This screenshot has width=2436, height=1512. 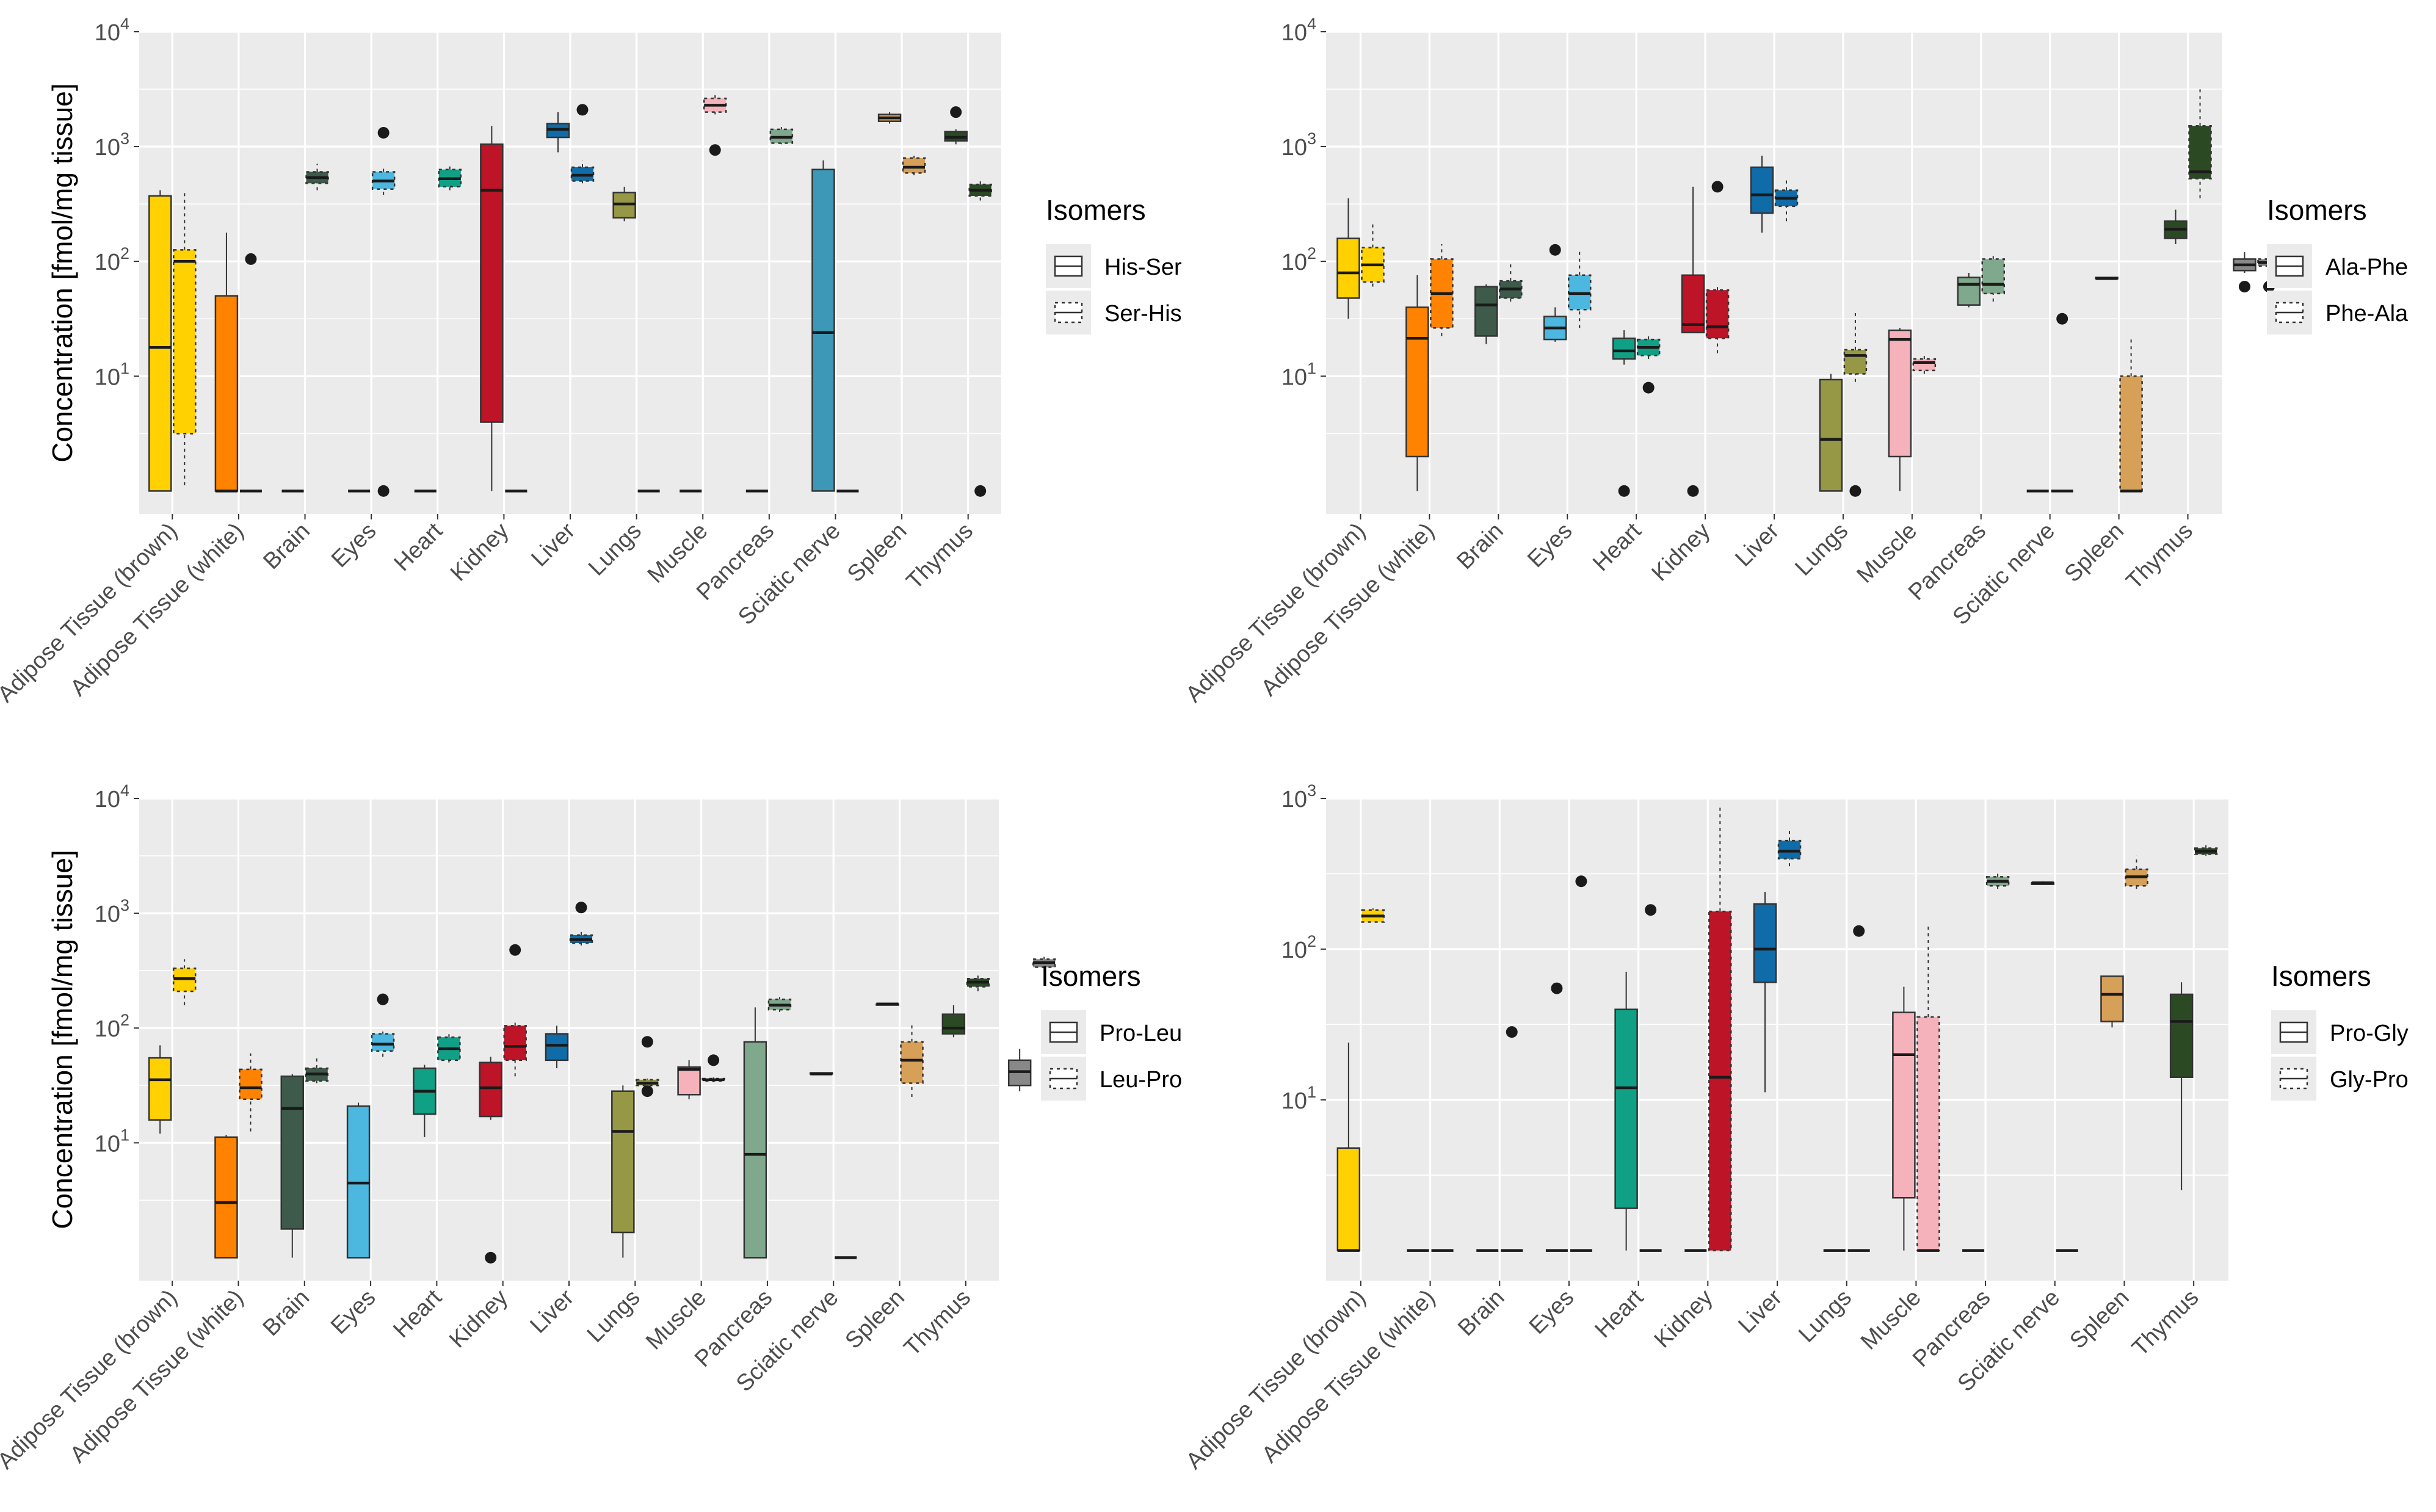 I want to click on legend: Isomers His-Ser Ser-His, so click(x=1114, y=264).